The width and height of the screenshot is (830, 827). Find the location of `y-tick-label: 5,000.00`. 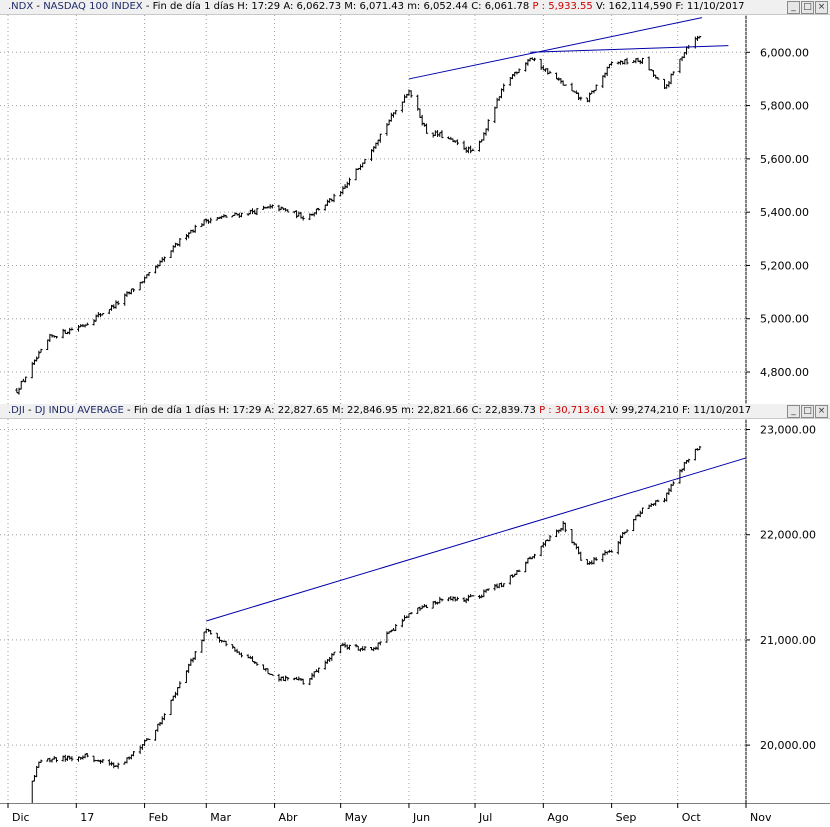

y-tick-label: 5,000.00 is located at coordinates (784, 319).